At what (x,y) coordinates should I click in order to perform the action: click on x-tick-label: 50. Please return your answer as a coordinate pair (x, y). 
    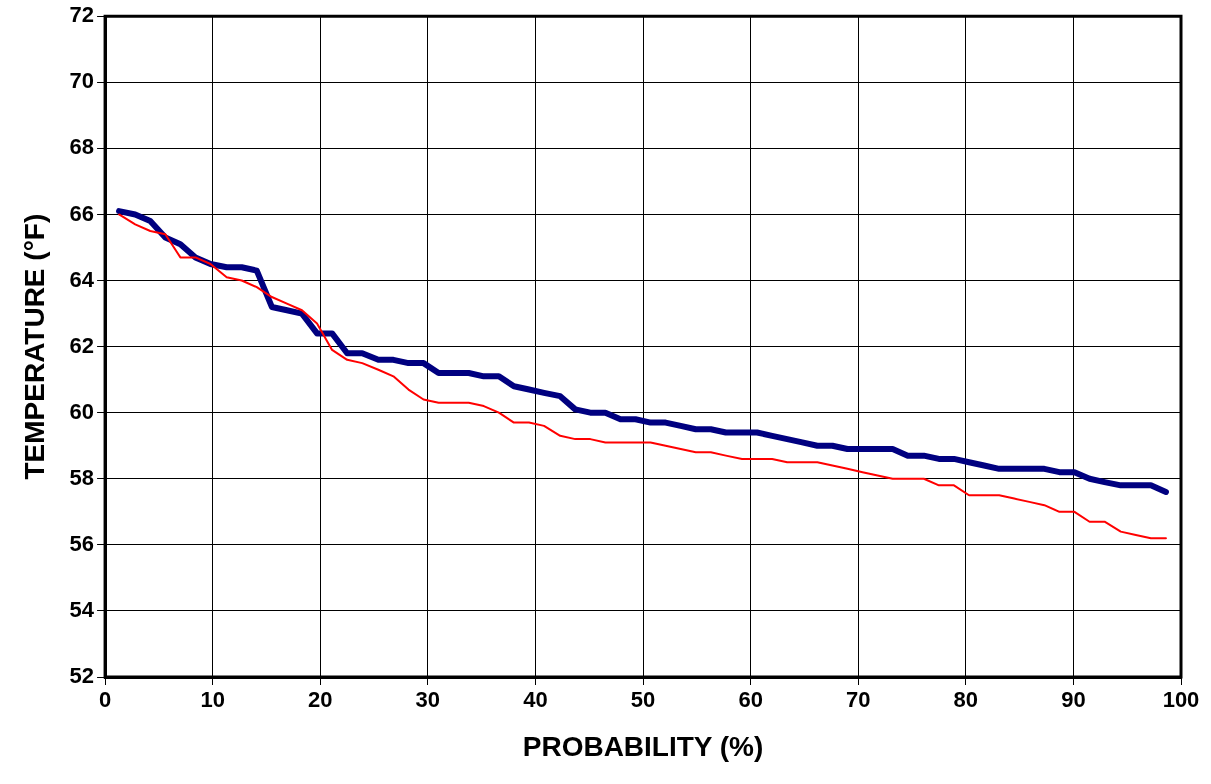
    Looking at the image, I should click on (643, 700).